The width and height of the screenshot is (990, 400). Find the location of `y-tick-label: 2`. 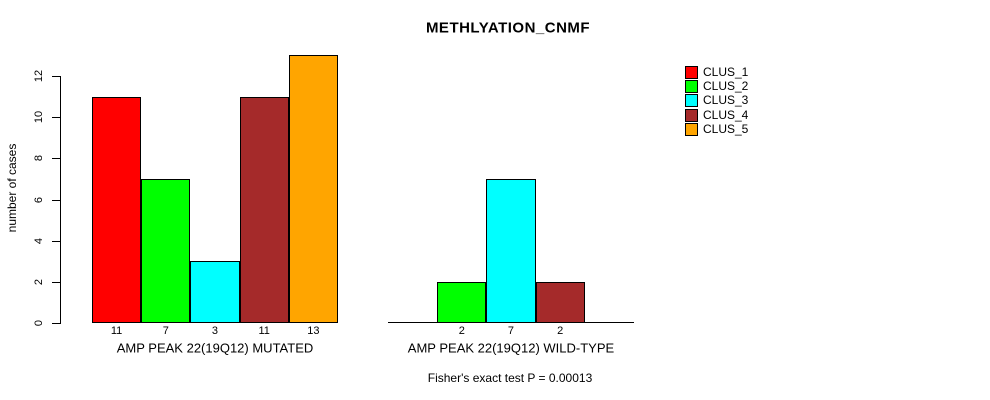

y-tick-label: 2 is located at coordinates (39, 281).